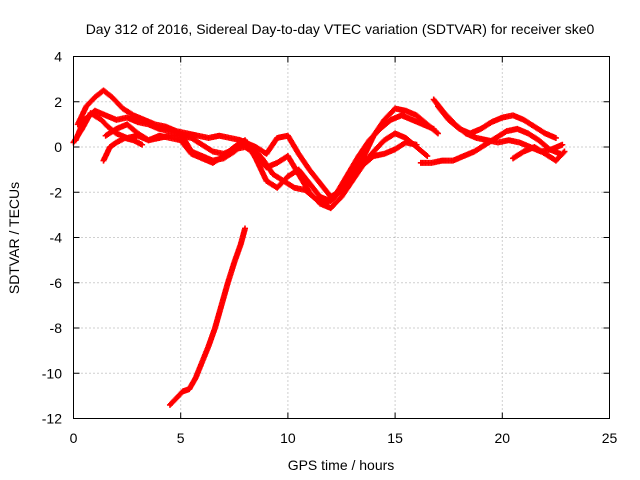  What do you see at coordinates (341, 465) in the screenshot?
I see `x-axis-label: GPS time / hours` at bounding box center [341, 465].